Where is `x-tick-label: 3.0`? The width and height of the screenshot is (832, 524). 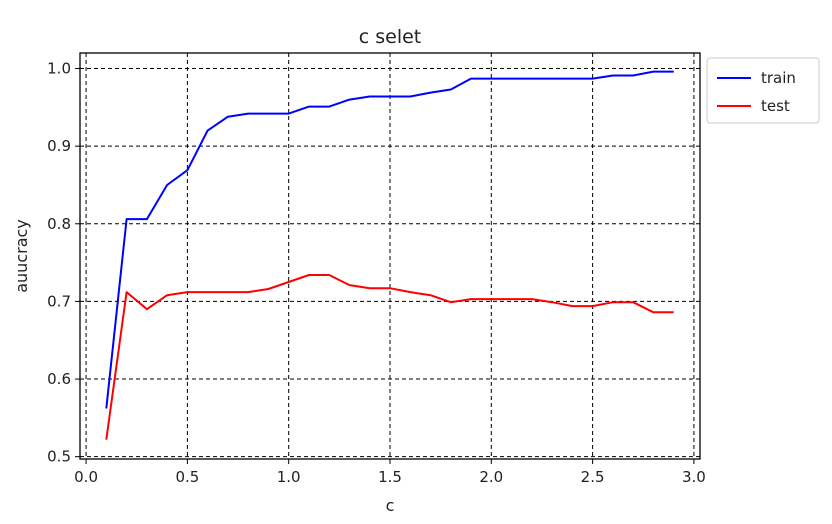 x-tick-label: 3.0 is located at coordinates (694, 477).